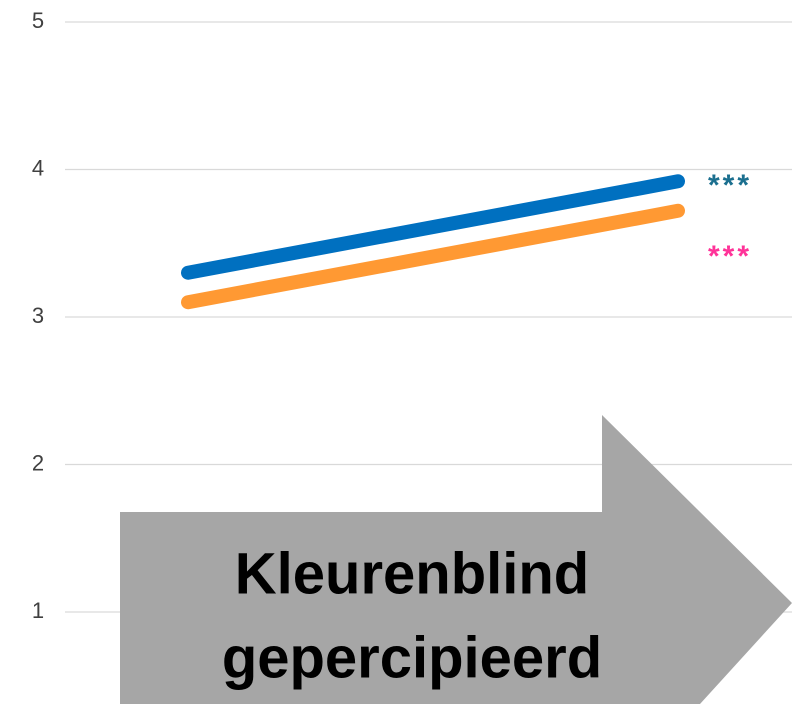 The width and height of the screenshot is (792, 704). I want to click on arrow-label: Kleurenblind, so click(412, 573).